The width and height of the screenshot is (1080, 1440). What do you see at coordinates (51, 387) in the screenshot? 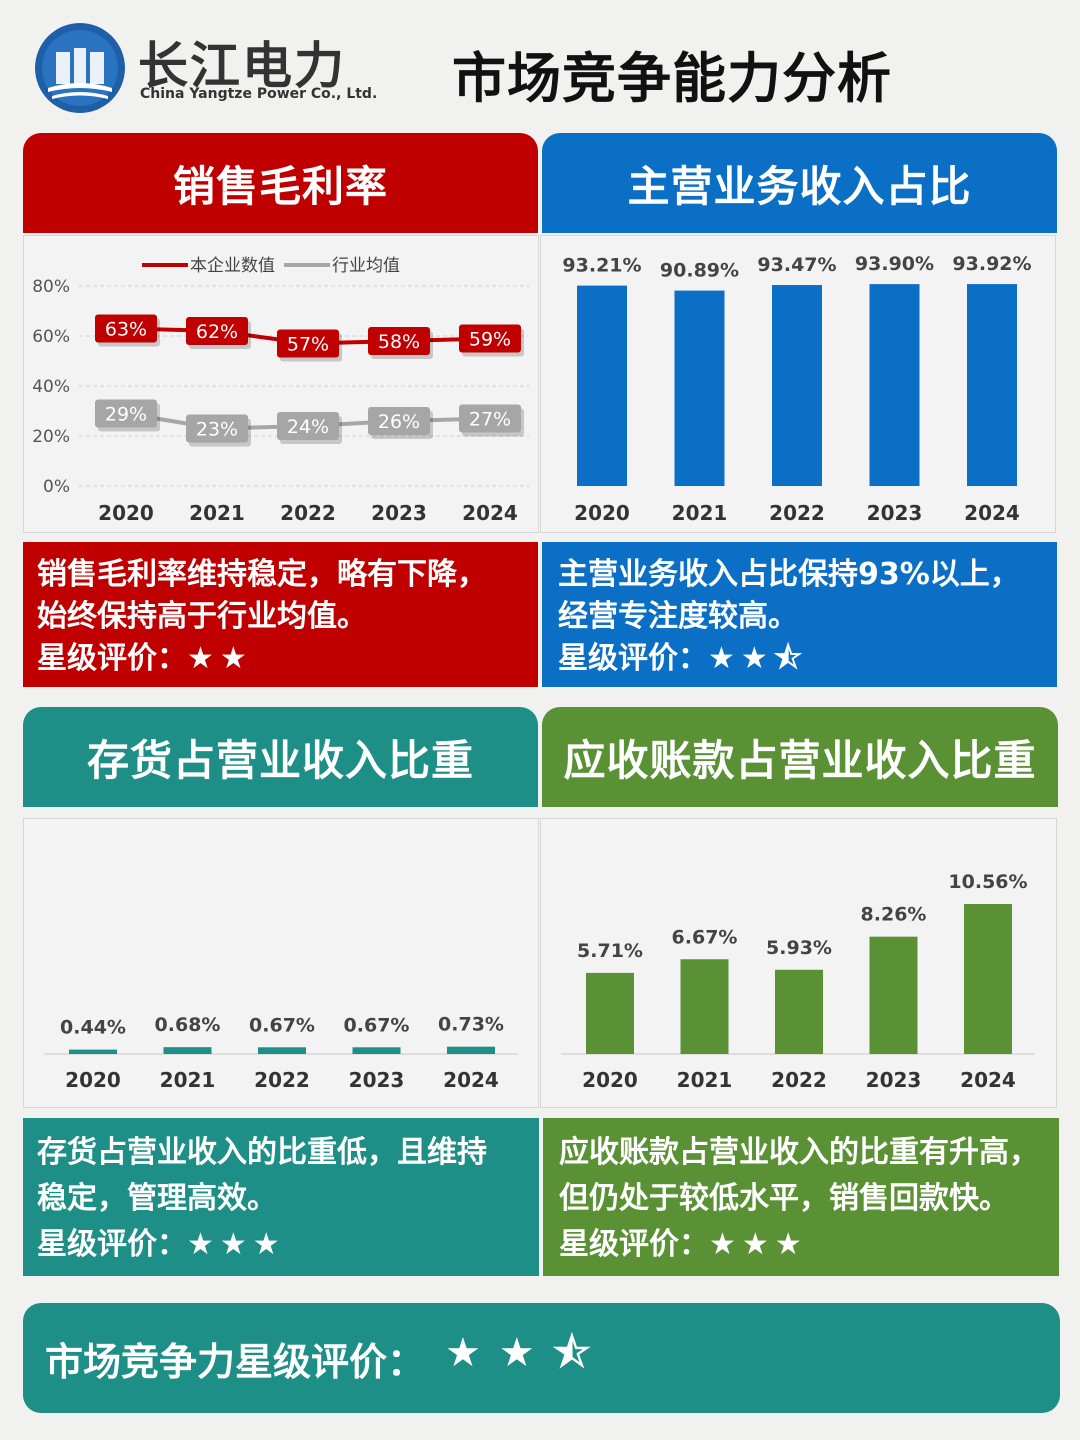
I see `y-tick-label: 40%` at bounding box center [51, 387].